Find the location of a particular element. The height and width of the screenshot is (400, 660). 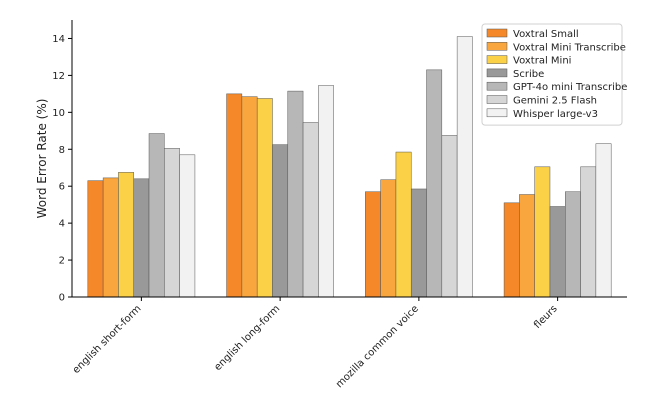

x-tick-label: fleurs is located at coordinates (546, 317).